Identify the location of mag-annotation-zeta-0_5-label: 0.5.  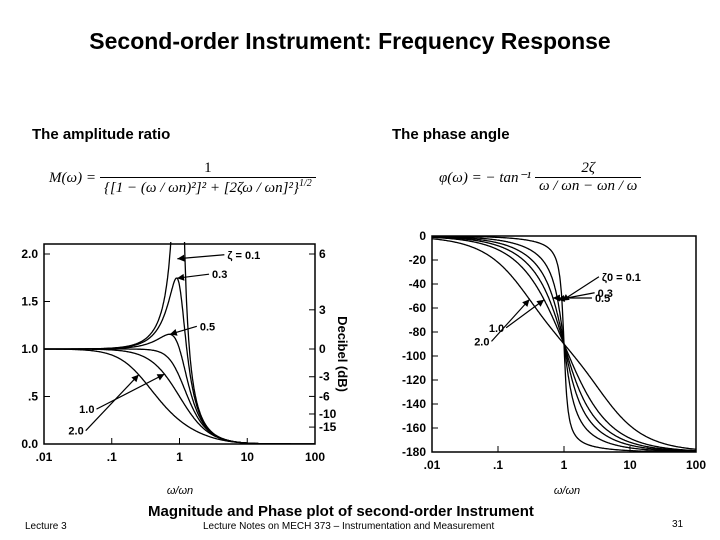
(207, 327).